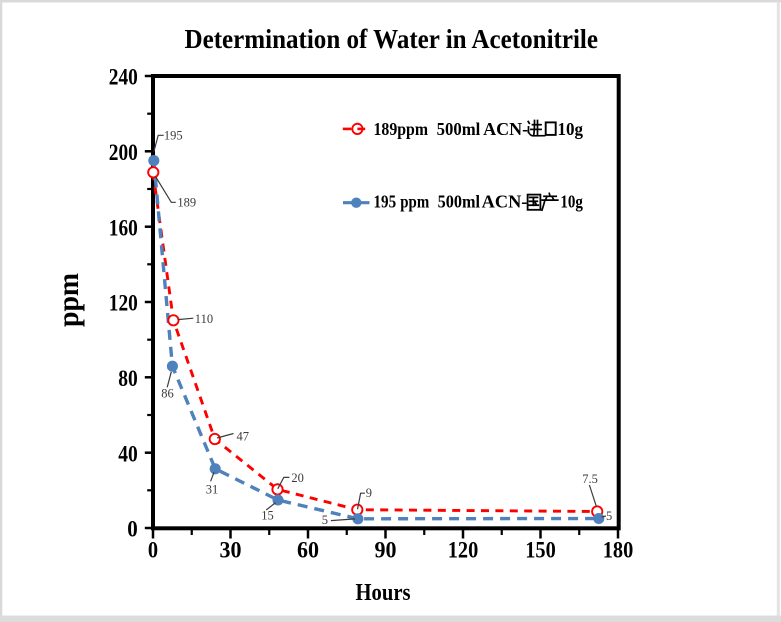  I want to click on svg-text: 7.5, so click(590, 479).